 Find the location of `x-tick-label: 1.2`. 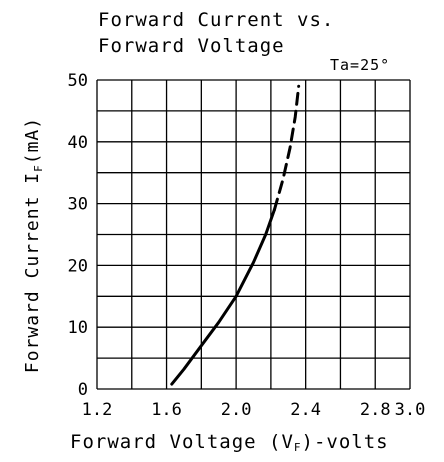

x-tick-label: 1.2 is located at coordinates (97, 410).